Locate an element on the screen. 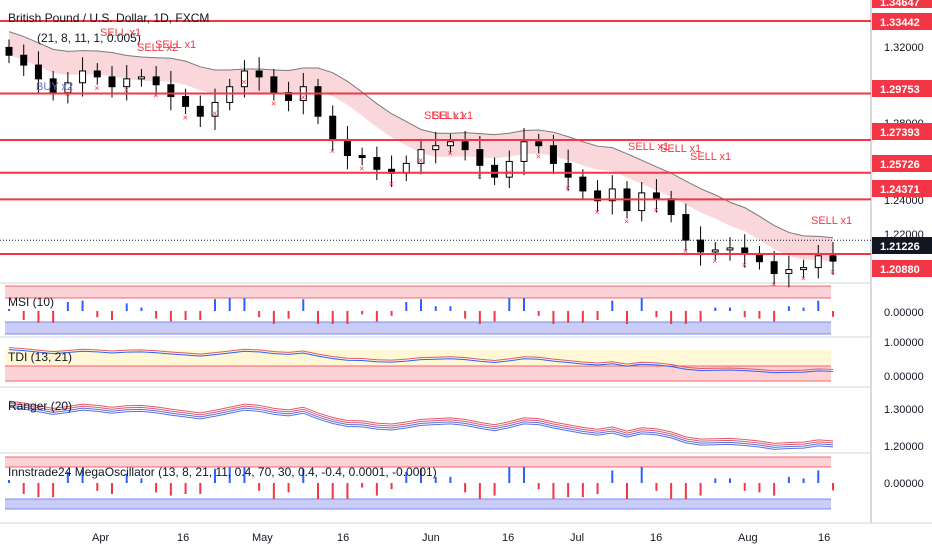 This screenshot has height=550, width=932. price-tick: 1.24000 is located at coordinates (904, 201).